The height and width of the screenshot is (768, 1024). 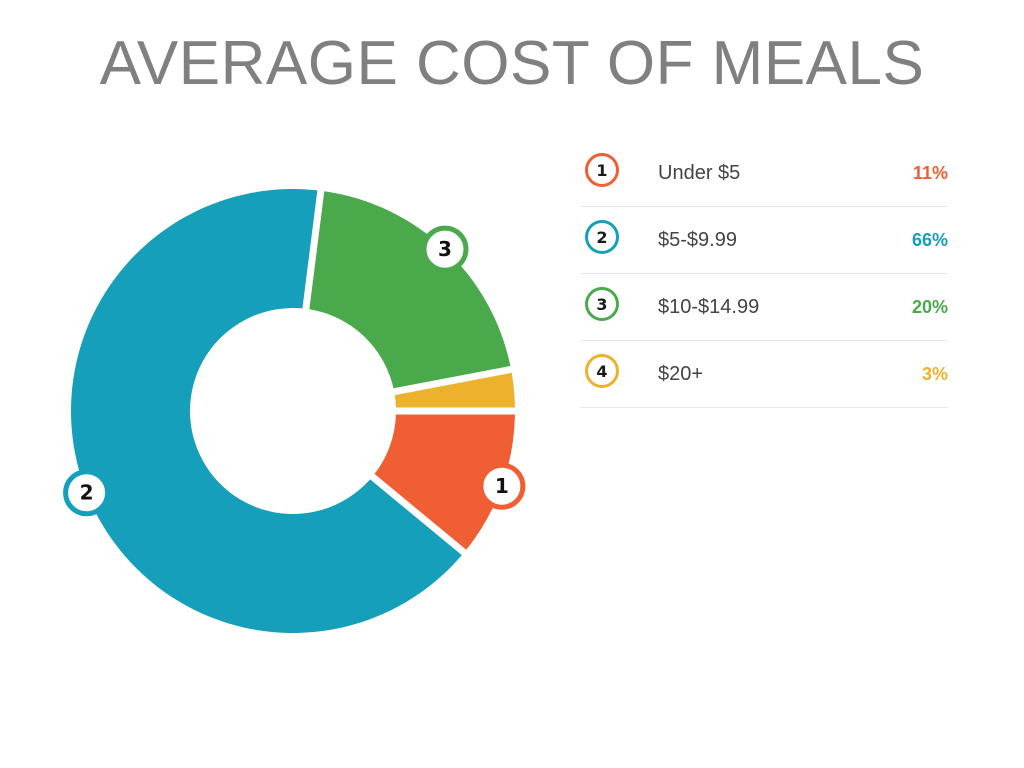 I want to click on legend-label: $5-$9.99, so click(x=697, y=240).